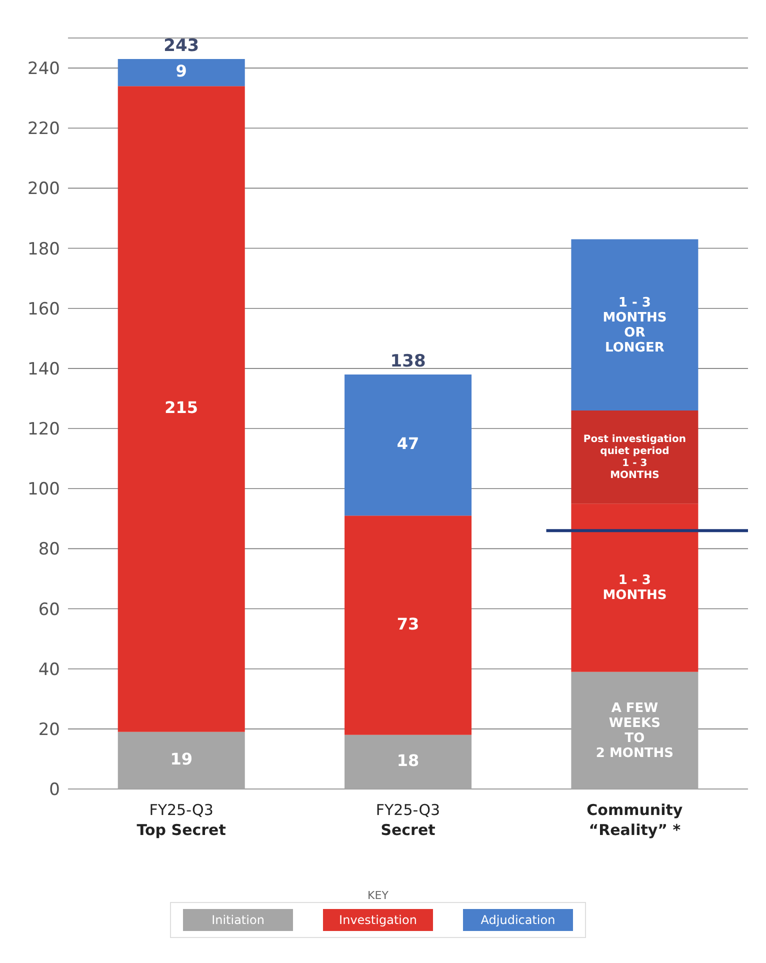 This screenshot has height=963, width=766. I want to click on y-tick-label: 0, so click(54, 790).